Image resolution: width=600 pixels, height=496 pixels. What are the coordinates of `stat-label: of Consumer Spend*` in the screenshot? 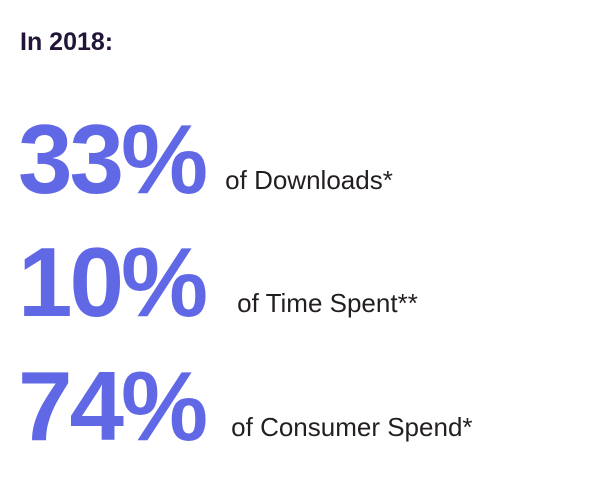 It's located at (352, 427).